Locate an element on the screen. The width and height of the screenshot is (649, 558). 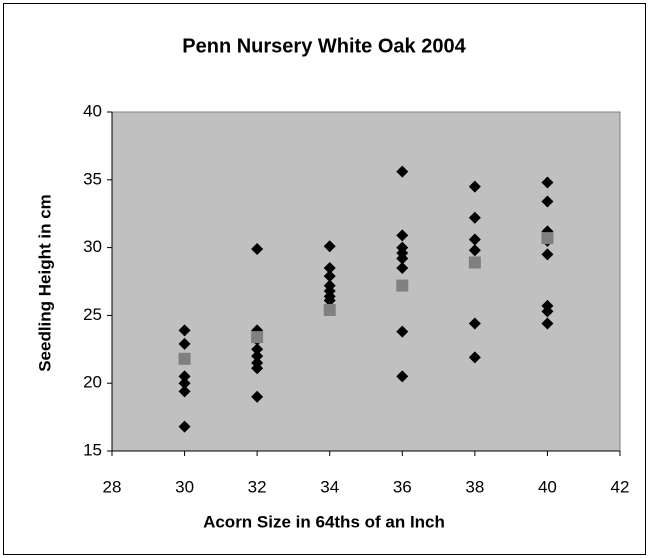
y-tick-label: 25 is located at coordinates (92, 314).